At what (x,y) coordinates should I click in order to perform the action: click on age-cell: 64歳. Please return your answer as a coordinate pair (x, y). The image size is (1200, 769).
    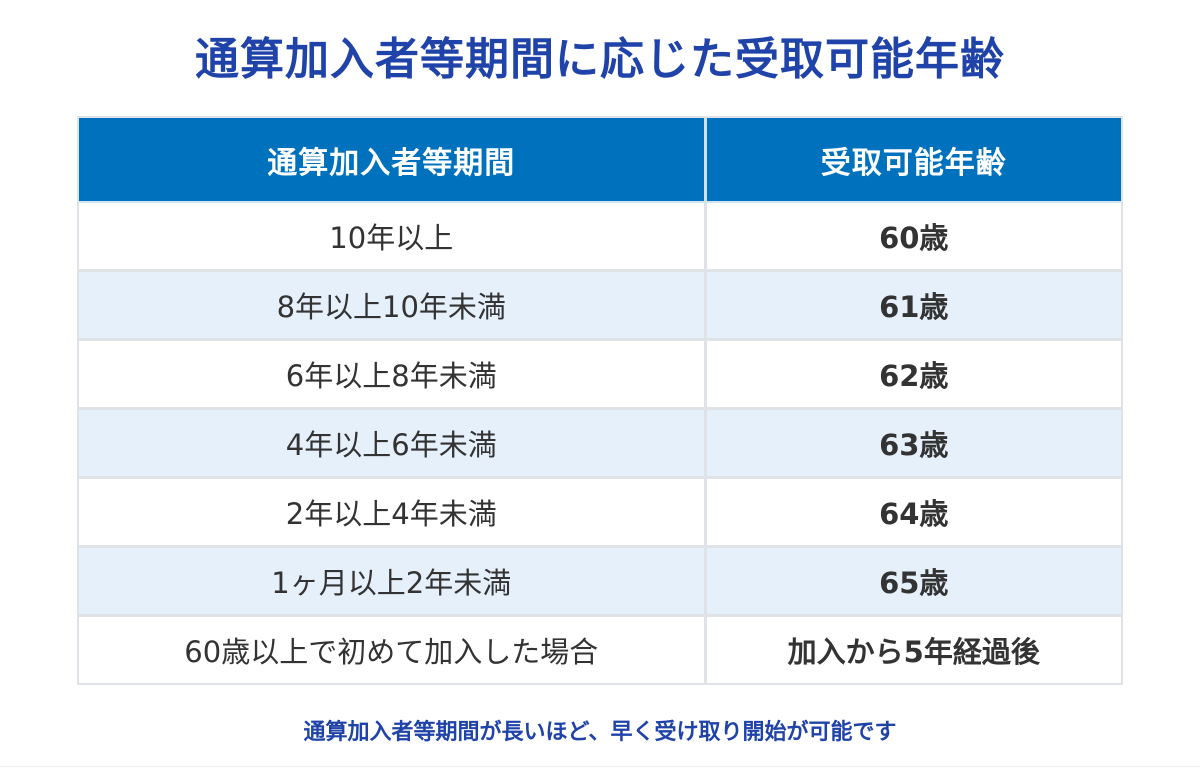
    Looking at the image, I should click on (913, 511).